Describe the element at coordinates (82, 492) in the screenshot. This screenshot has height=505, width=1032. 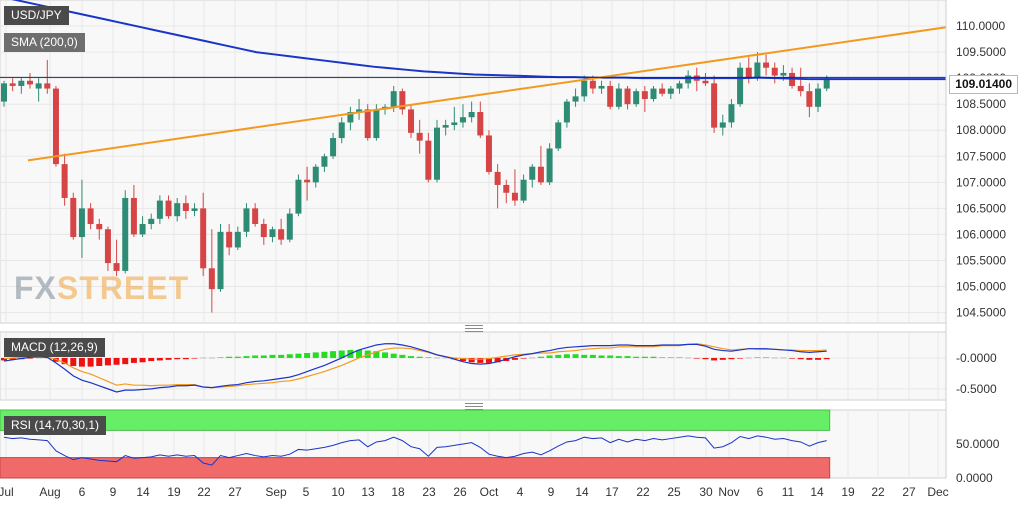
I see `x-tick-label: 6` at that location.